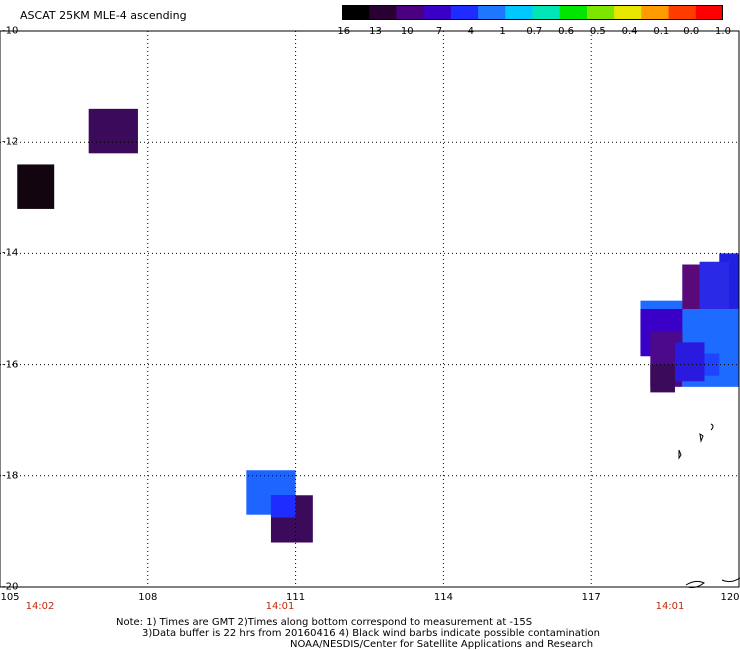  I want to click on longitude-tick-label: 114, so click(443, 597).